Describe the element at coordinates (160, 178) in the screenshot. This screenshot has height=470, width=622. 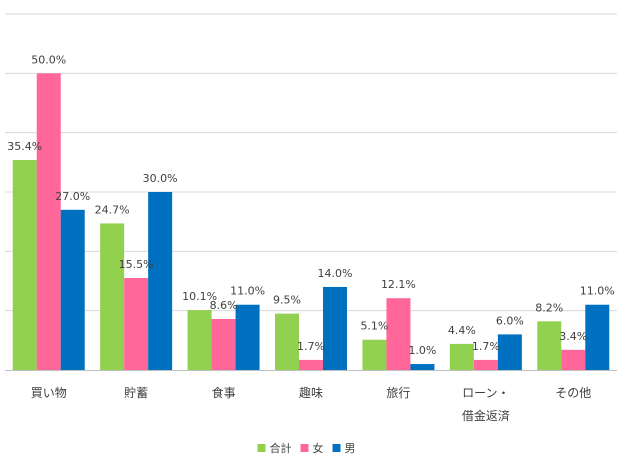
I see `value-label: 30.0%` at that location.